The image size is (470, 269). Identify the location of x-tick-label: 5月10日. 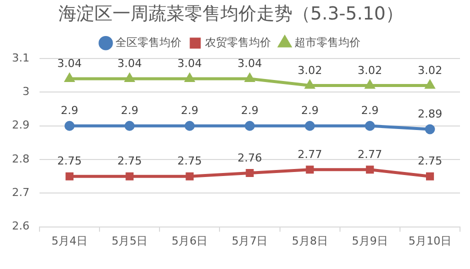
(430, 241).